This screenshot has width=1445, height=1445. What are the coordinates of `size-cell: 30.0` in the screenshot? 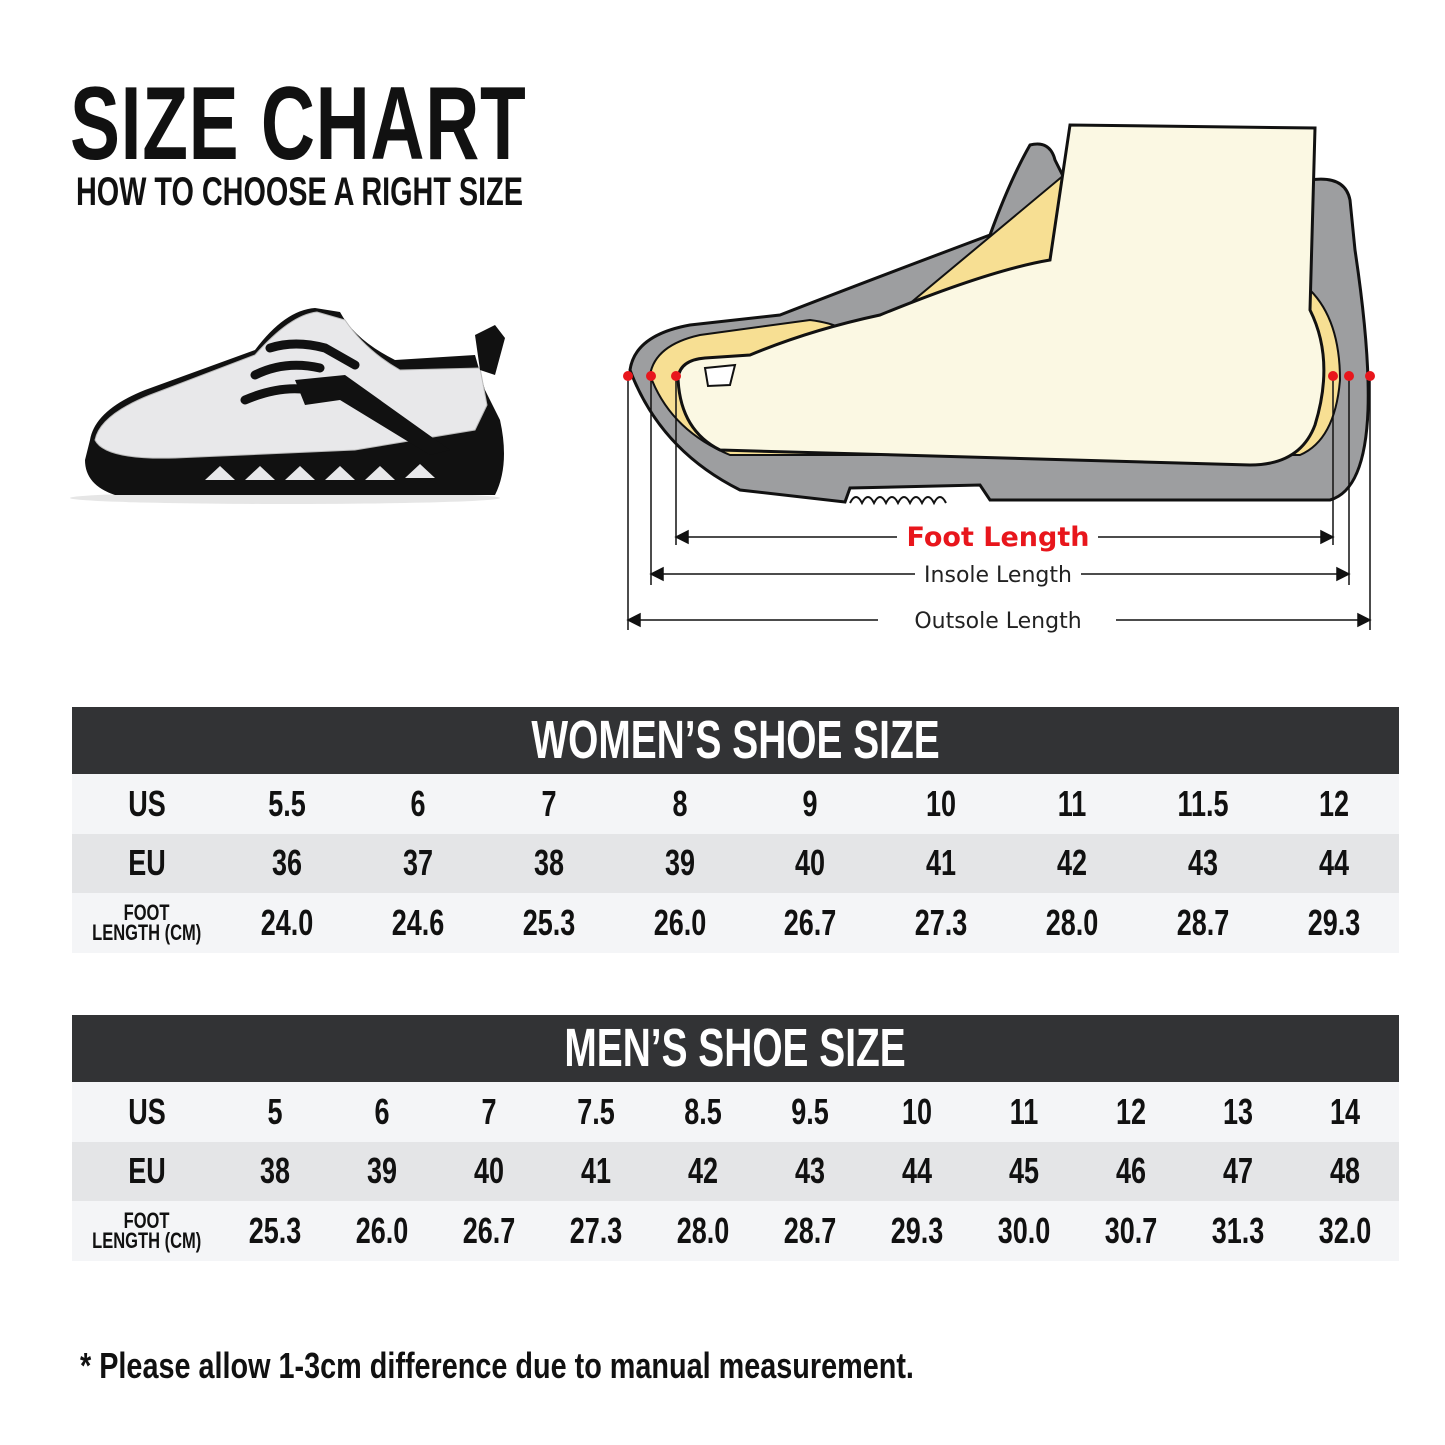 It's located at (1024, 1230).